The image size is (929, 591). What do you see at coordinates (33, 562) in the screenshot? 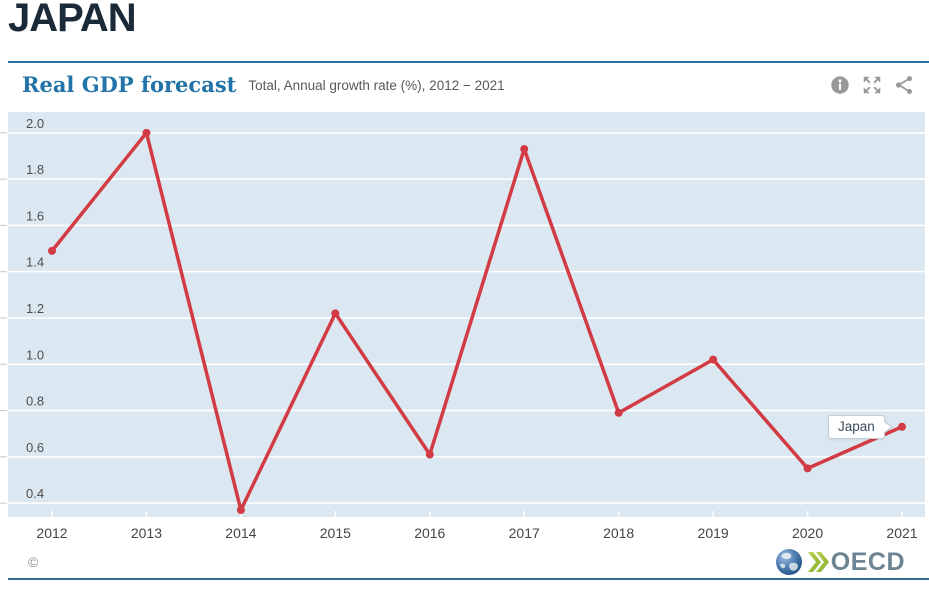
I see `copyright-mark: ©` at bounding box center [33, 562].